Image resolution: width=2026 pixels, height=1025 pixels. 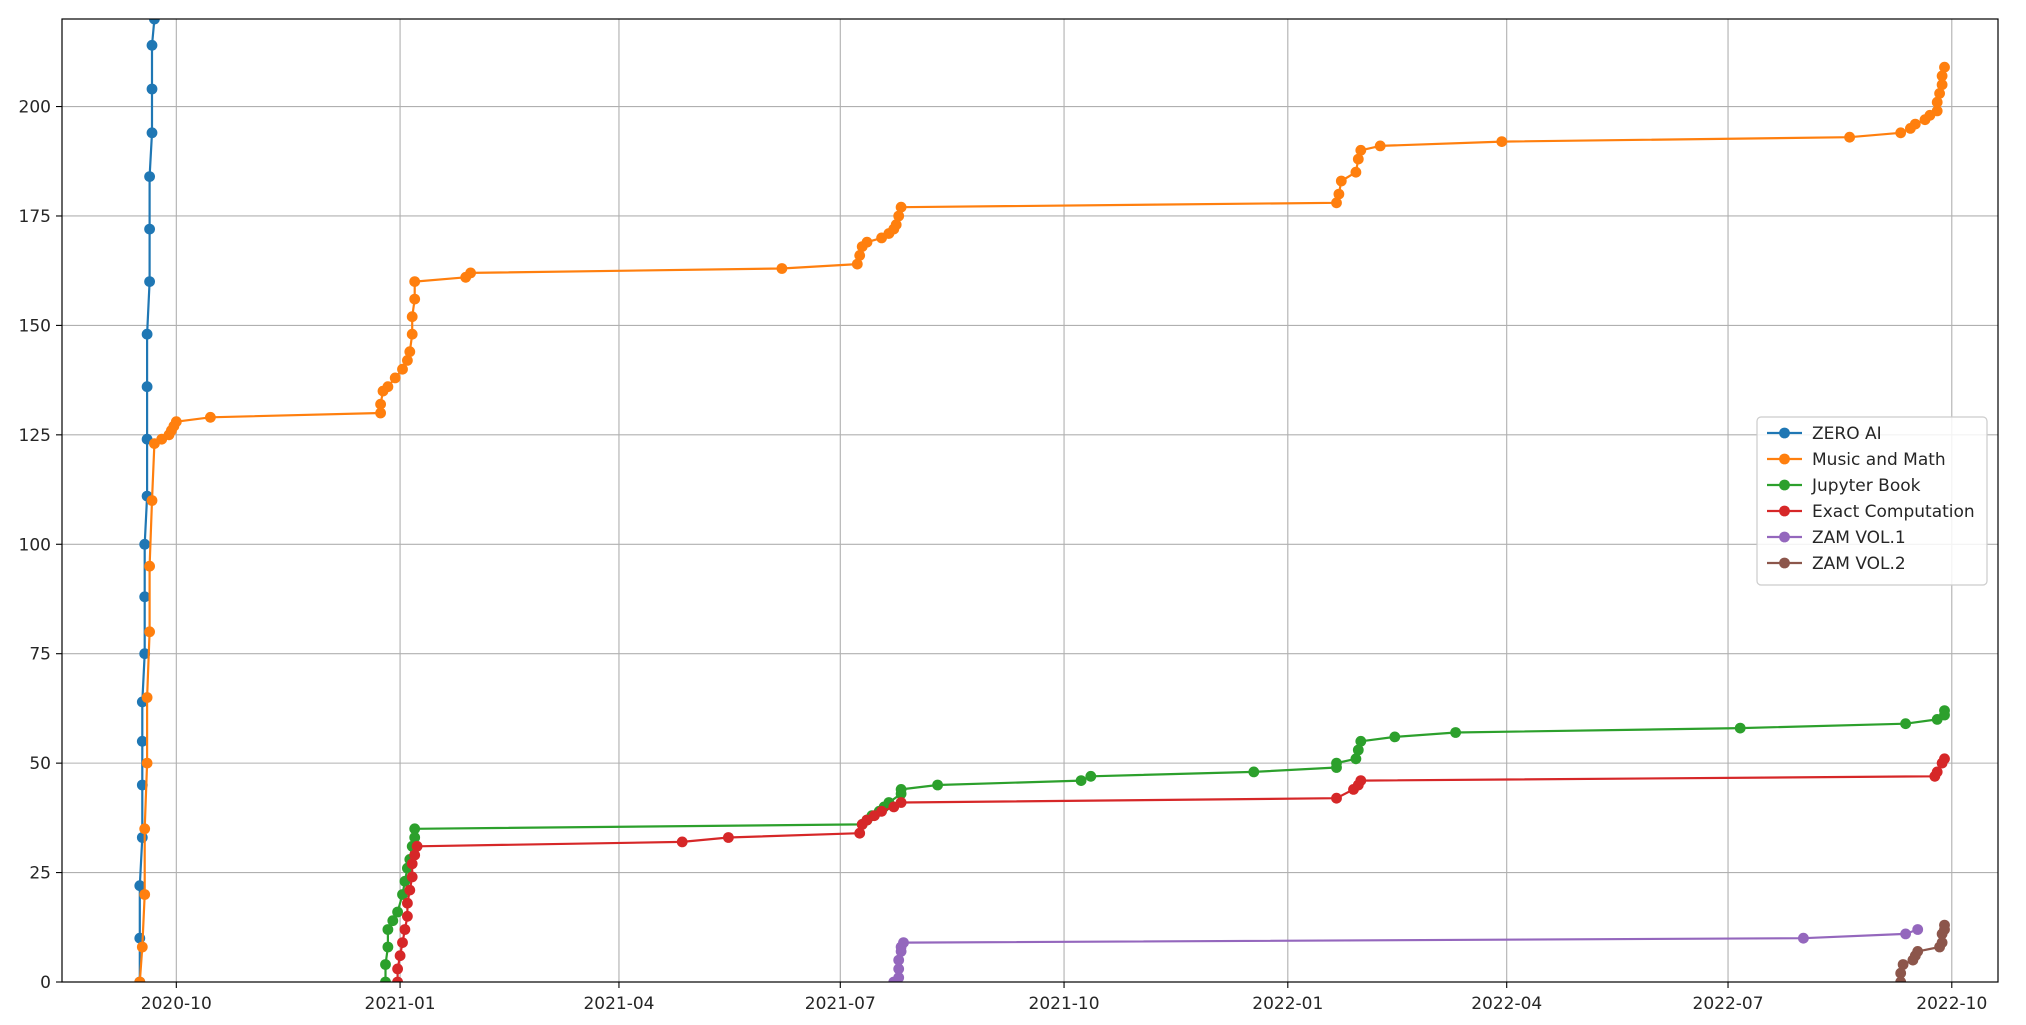 What do you see at coordinates (1728, 1004) in the screenshot?
I see `x-tick-label: 2022-07` at bounding box center [1728, 1004].